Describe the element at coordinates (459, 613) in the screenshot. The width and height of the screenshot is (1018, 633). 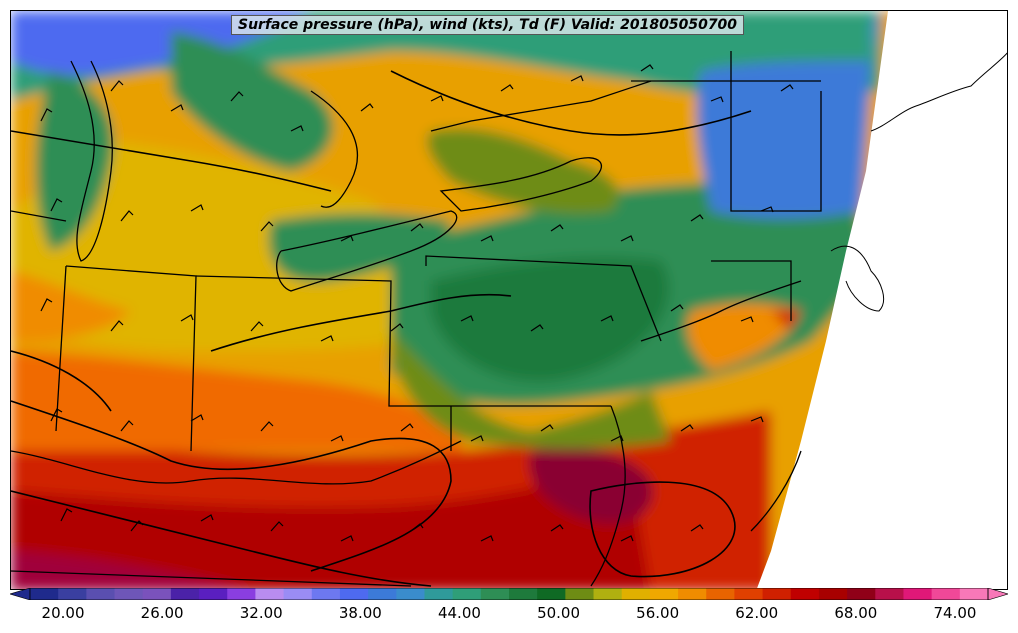
I see `colorbar-tick-label: 44.00` at that location.